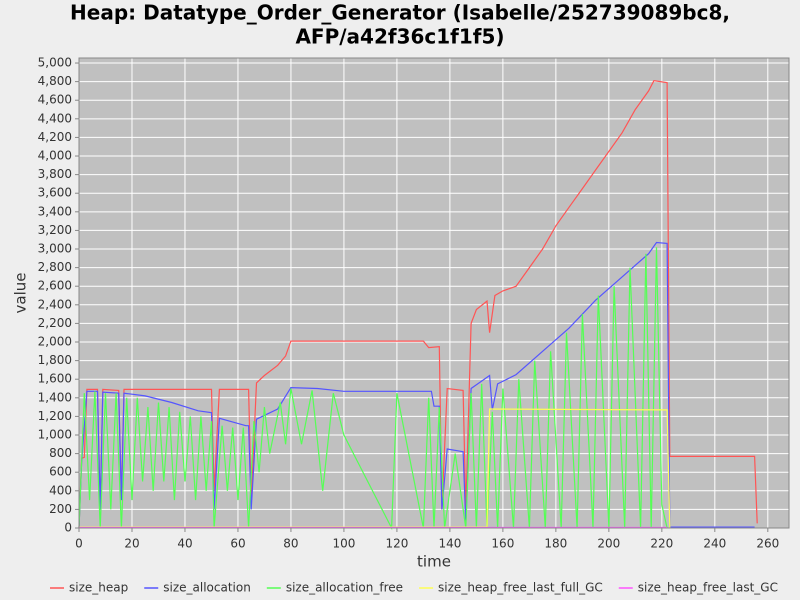  Describe the element at coordinates (55, 81) in the screenshot. I see `y-tick-label: 4,800` at that location.